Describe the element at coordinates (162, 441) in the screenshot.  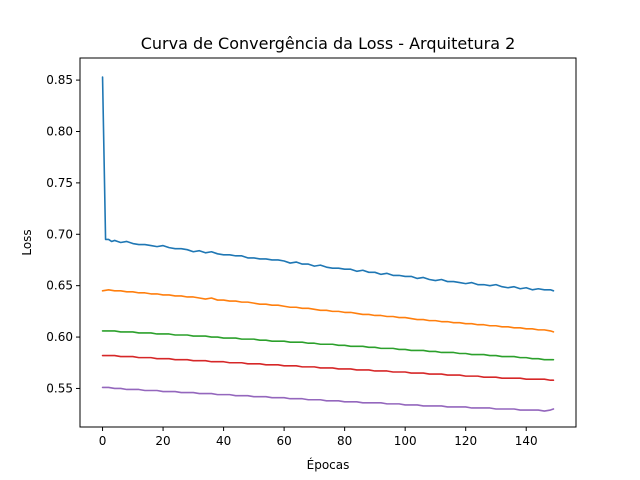
I see `x-tick-label: 20` at that location.